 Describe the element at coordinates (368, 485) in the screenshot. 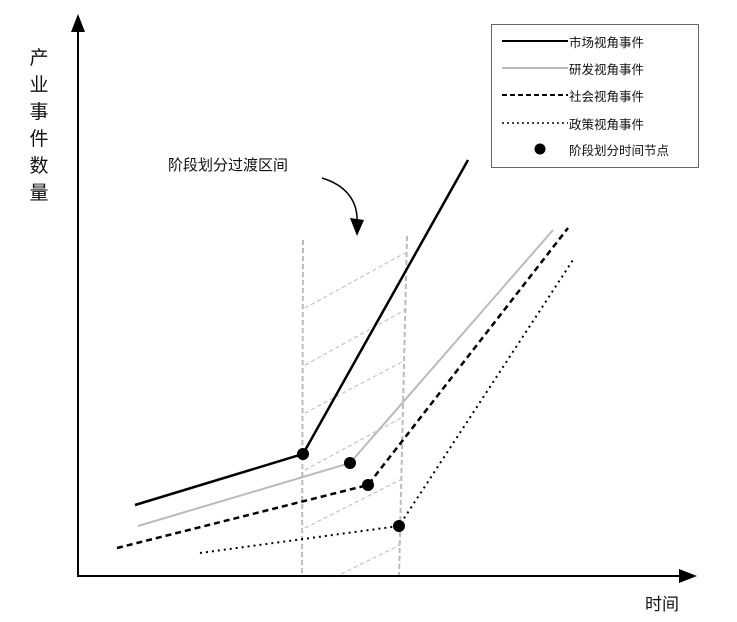

I see `node-social` at that location.